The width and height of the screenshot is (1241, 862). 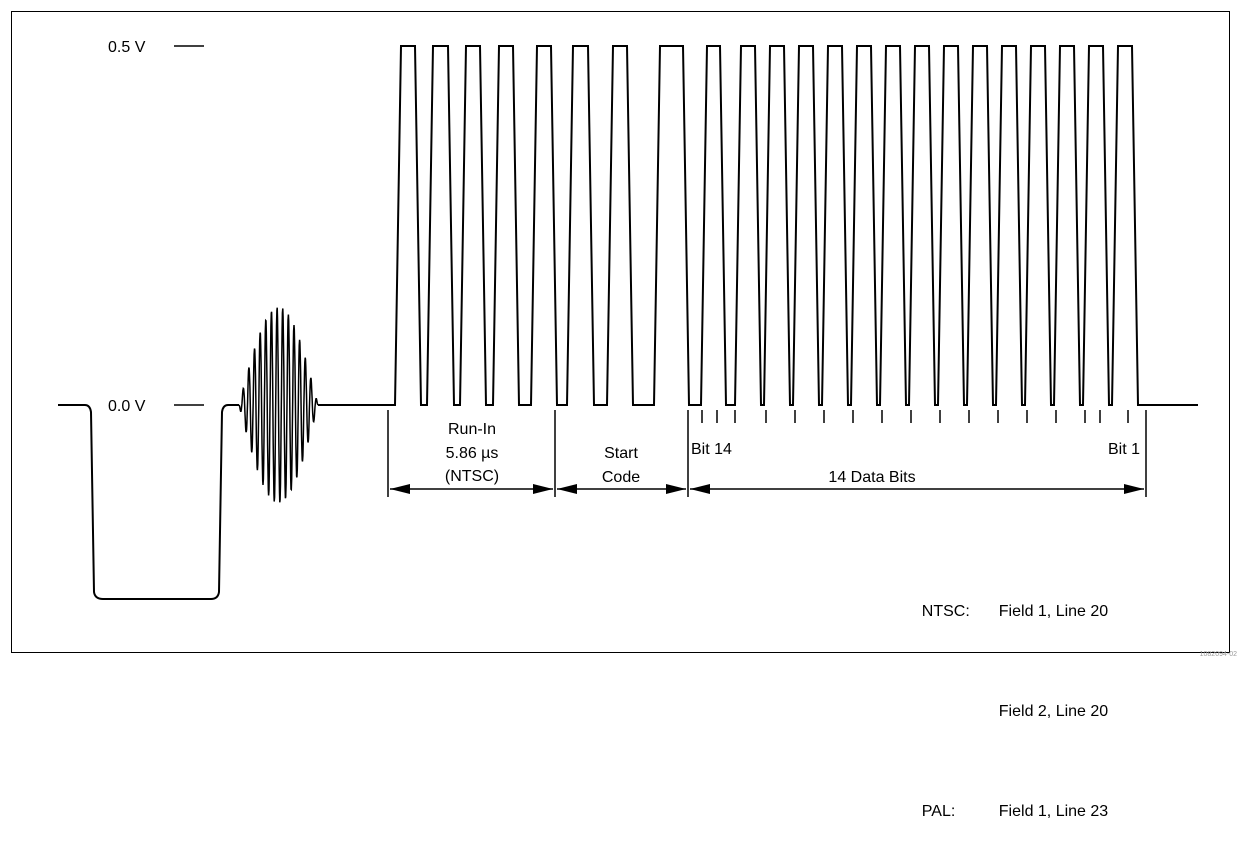 What do you see at coordinates (472, 429) in the screenshot?
I see `run-in-label: Run-In` at bounding box center [472, 429].